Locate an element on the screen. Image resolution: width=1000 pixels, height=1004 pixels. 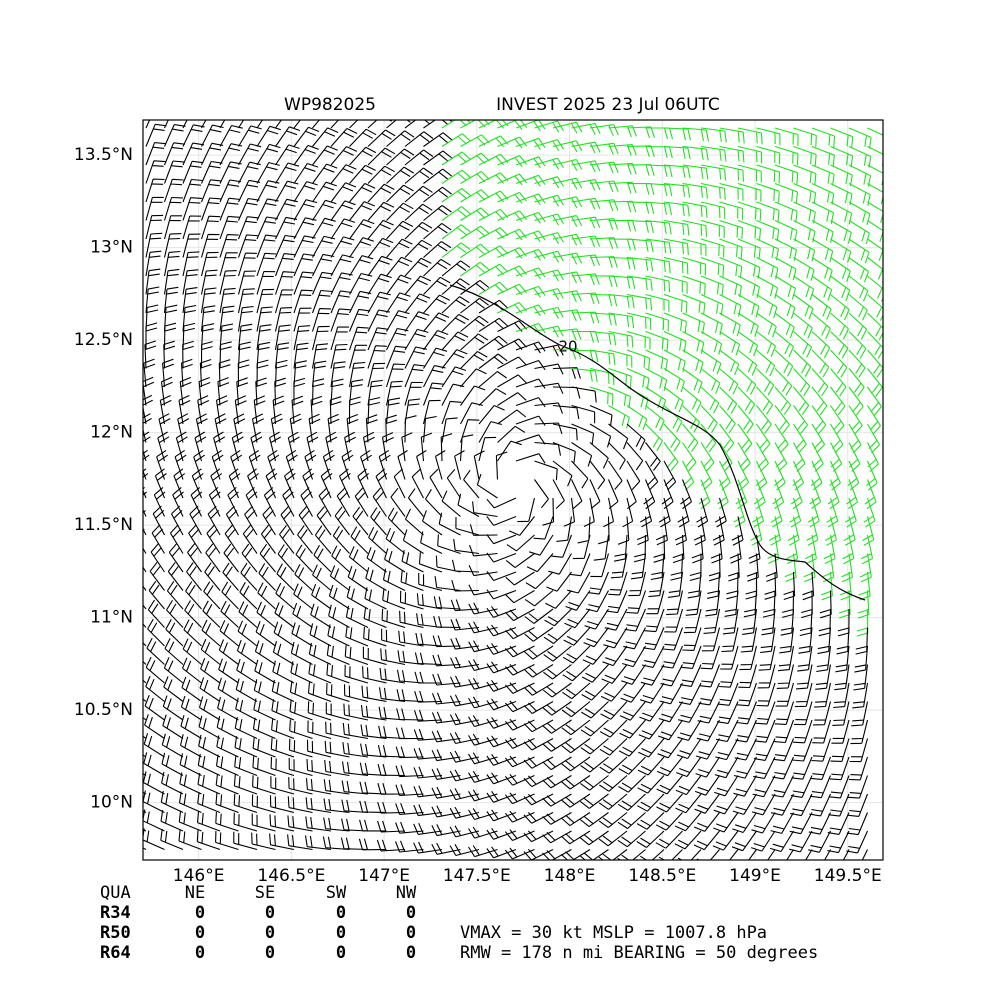
x-tick-label: 148.5°E is located at coordinates (662, 876).